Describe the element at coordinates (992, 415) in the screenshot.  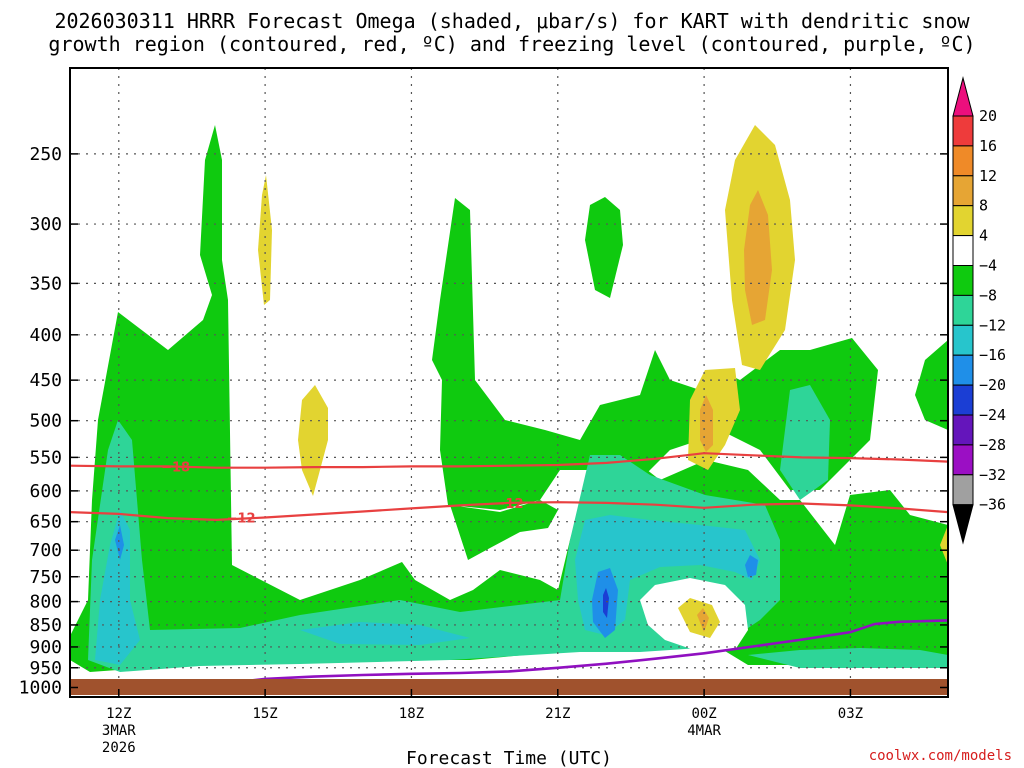
I see `colorbar-label: −24` at that location.